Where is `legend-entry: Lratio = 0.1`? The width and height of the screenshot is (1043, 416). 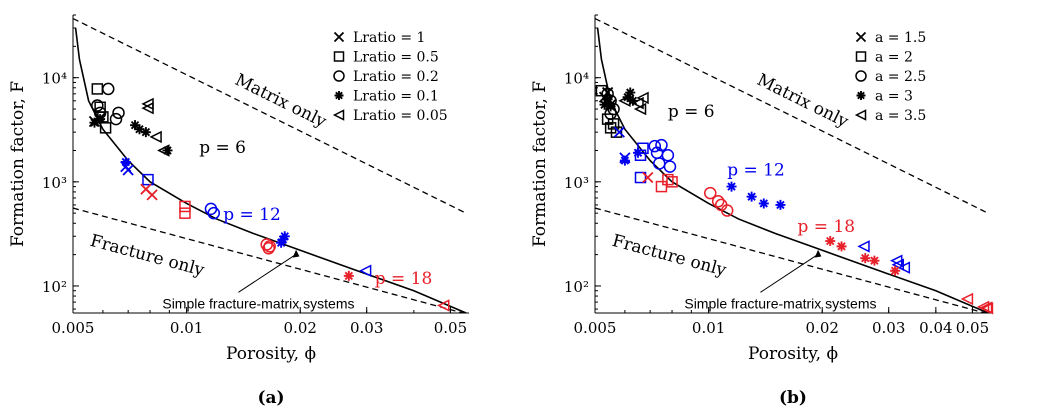
legend-entry: Lratio = 0.1 is located at coordinates (396, 97).